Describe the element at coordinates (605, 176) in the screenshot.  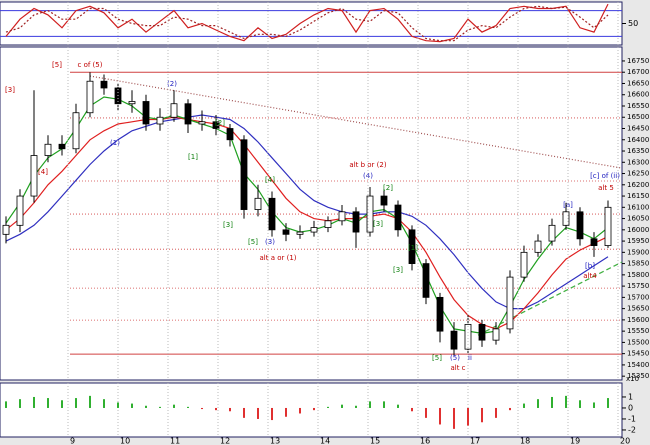
I see `wave-label: [c] of (ii)` at that location.